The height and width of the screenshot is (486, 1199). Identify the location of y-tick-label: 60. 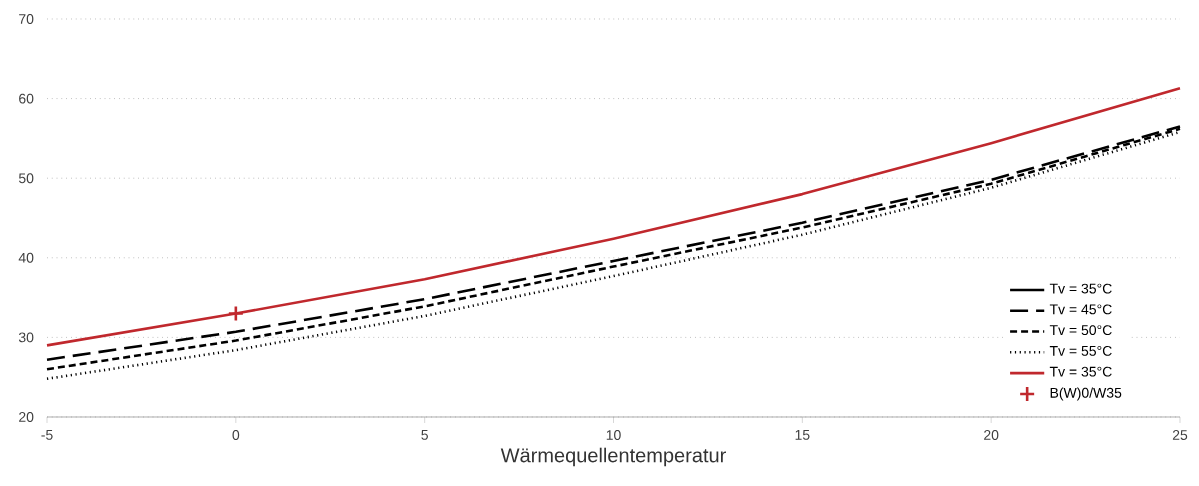
(26, 98).